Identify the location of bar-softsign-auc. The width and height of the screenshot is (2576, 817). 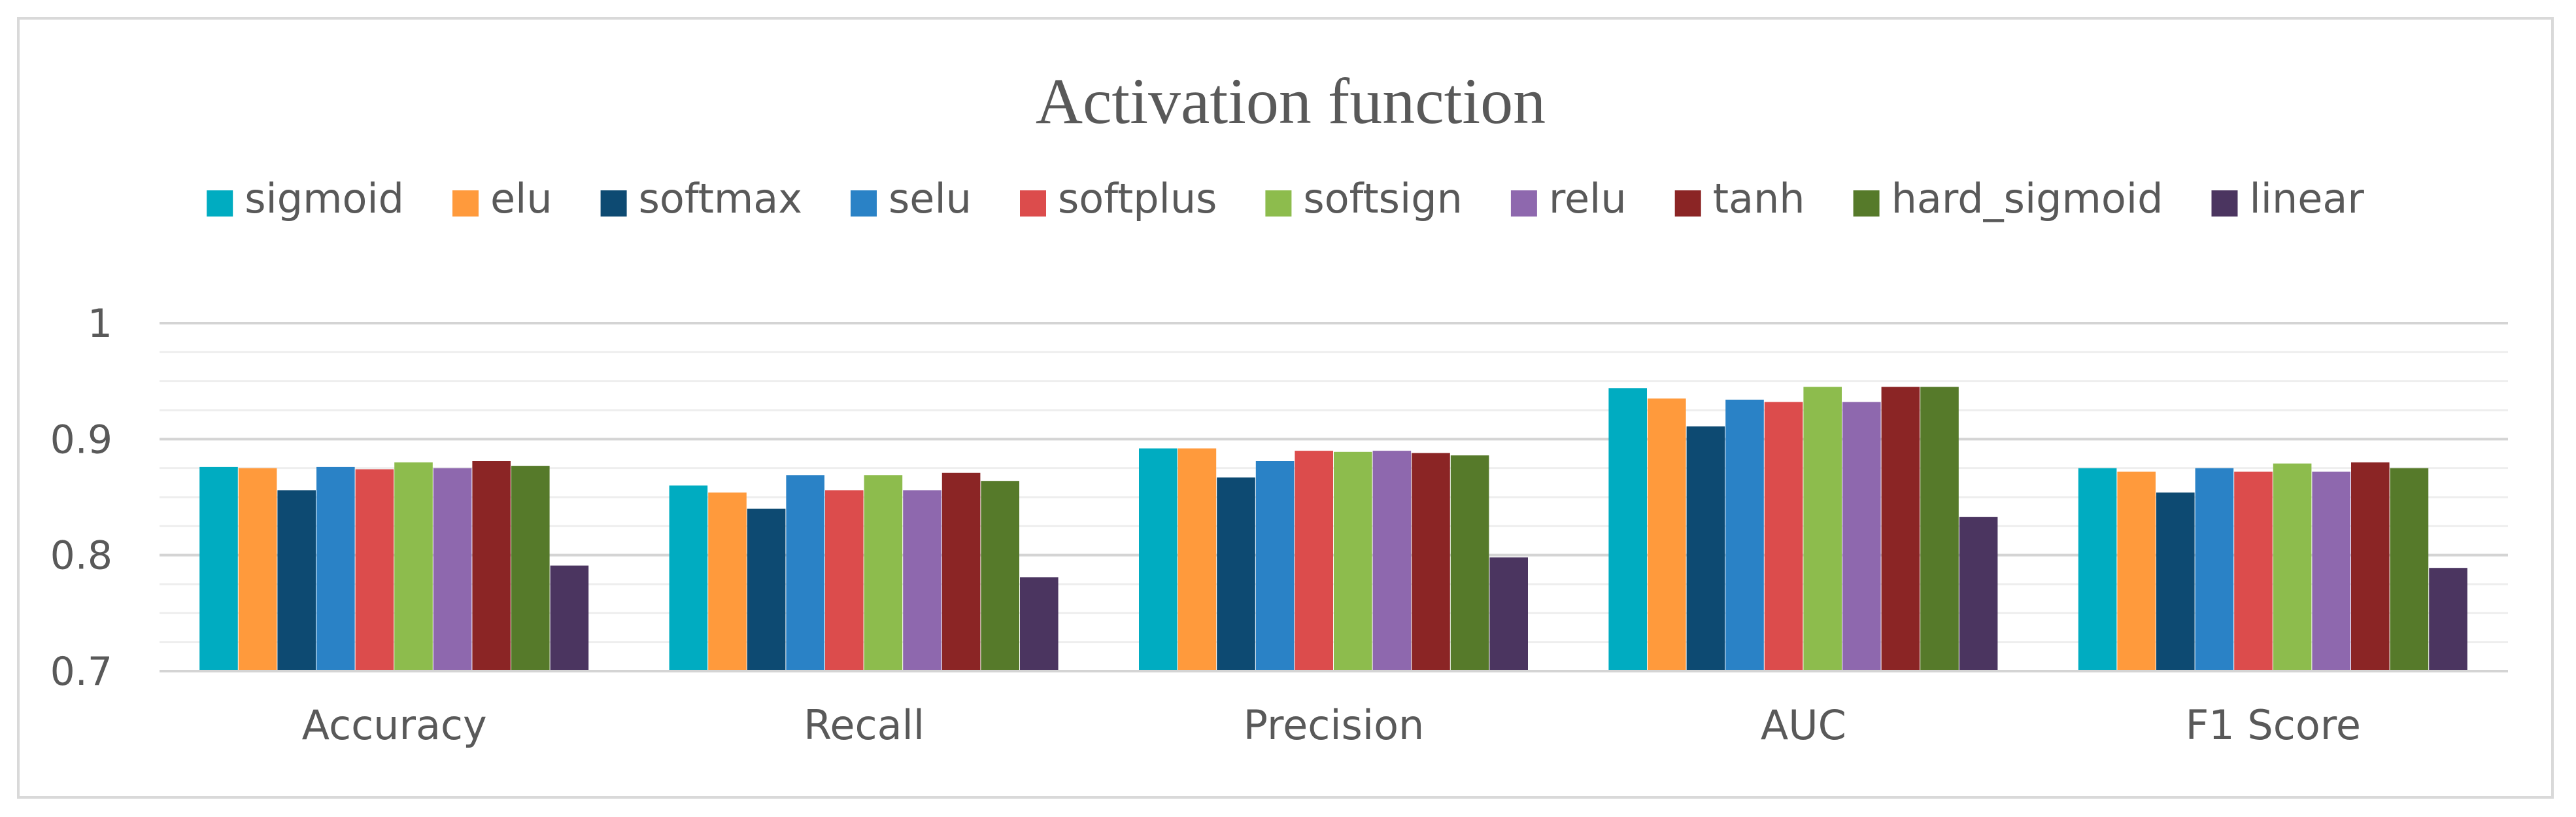
(1822, 529).